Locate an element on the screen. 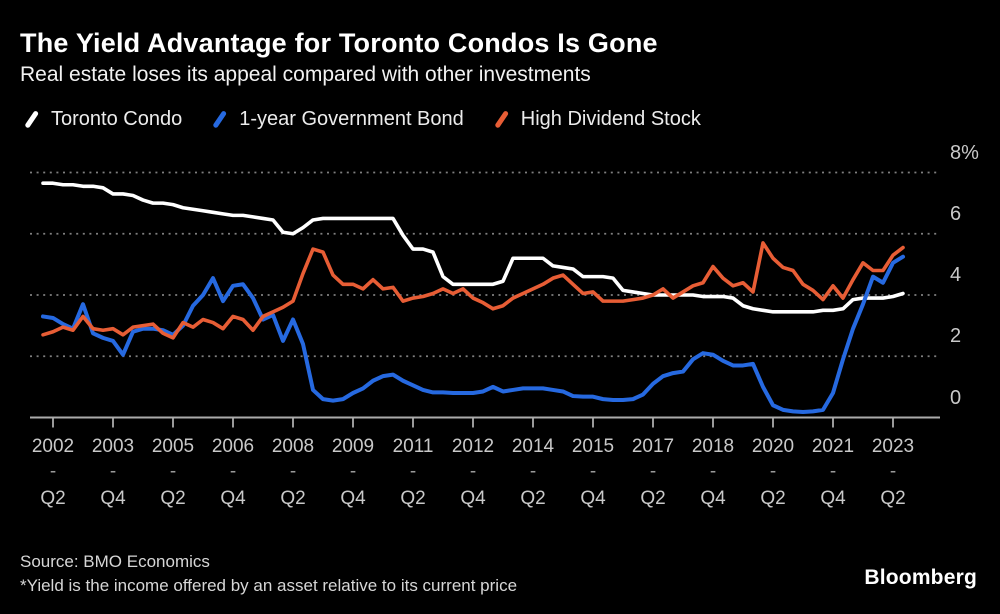 This screenshot has width=1000, height=614. x-axis-label: 2012 - Q4 is located at coordinates (473, 473).